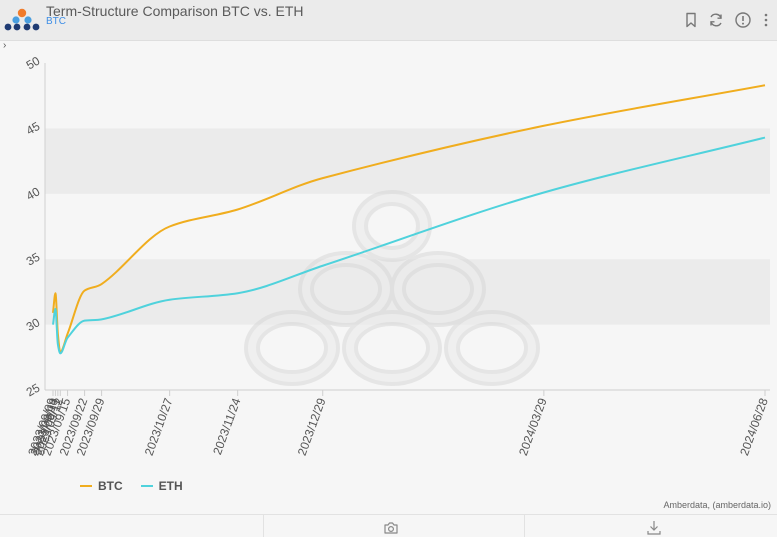  Describe the element at coordinates (533, 427) in the screenshot. I see `x-tick-label: 2024/03/29` at that location.